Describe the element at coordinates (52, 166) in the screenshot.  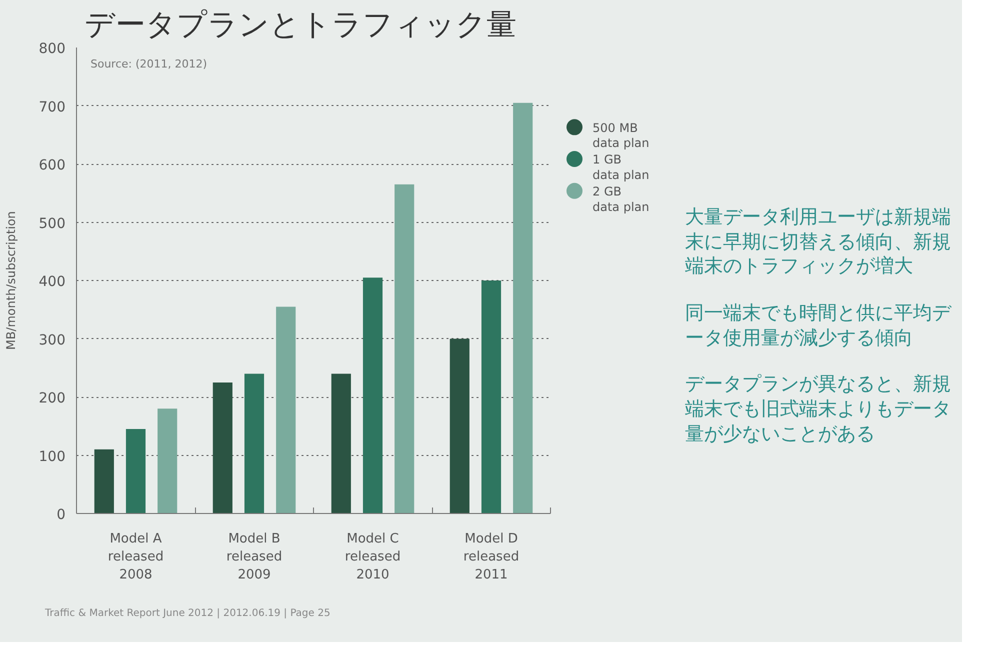
I see `y-tick-label: 600` at that location.